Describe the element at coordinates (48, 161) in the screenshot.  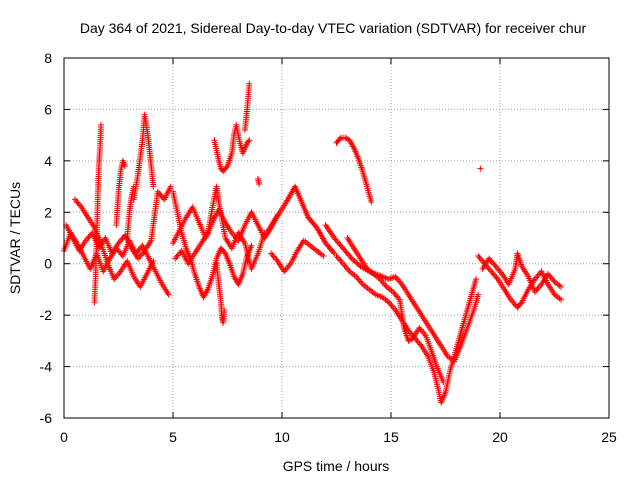
I see `y-tick-label: 4` at that location.